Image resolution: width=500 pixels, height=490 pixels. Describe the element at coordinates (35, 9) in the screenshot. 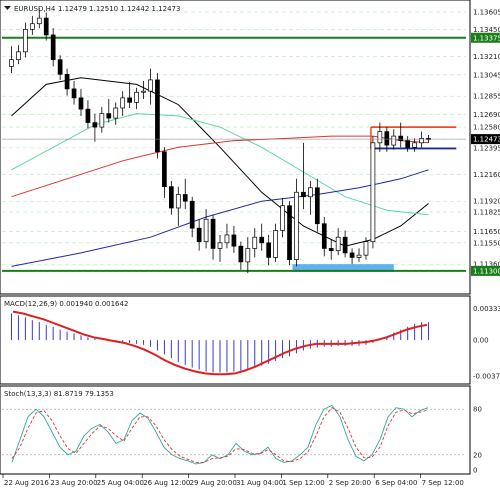

I see `symbol-label: EURUSD,H4` at that location.